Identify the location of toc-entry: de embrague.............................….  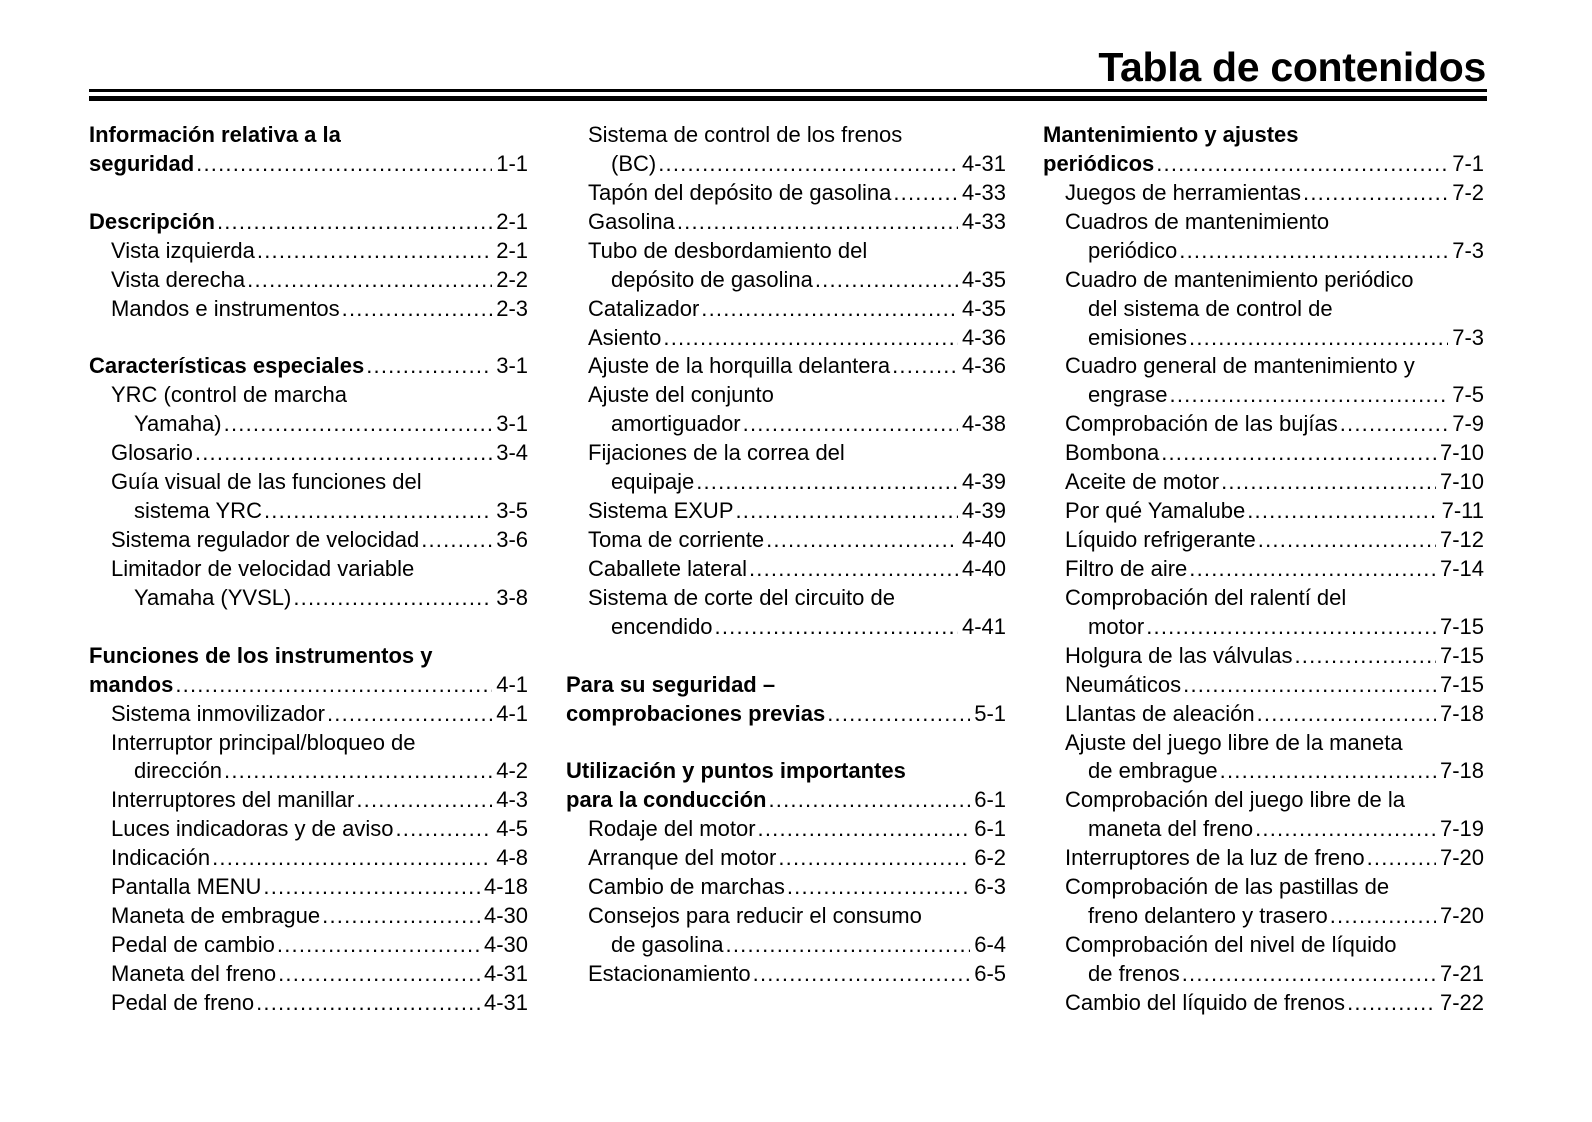
(1286, 770).